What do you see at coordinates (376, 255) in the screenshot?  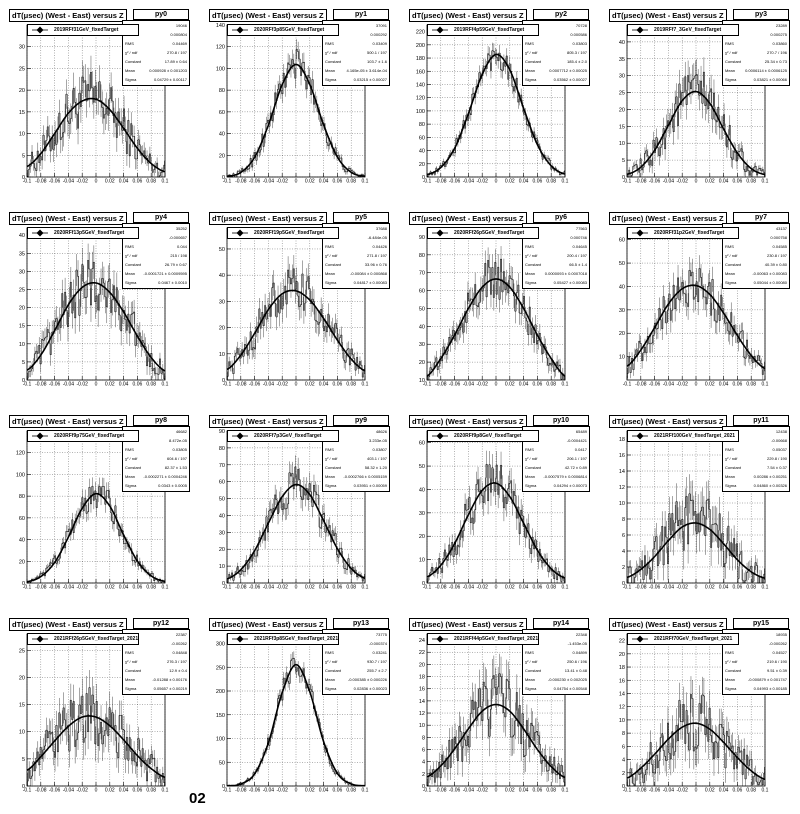 I see `stats-value: 271.8 / 197` at bounding box center [376, 255].